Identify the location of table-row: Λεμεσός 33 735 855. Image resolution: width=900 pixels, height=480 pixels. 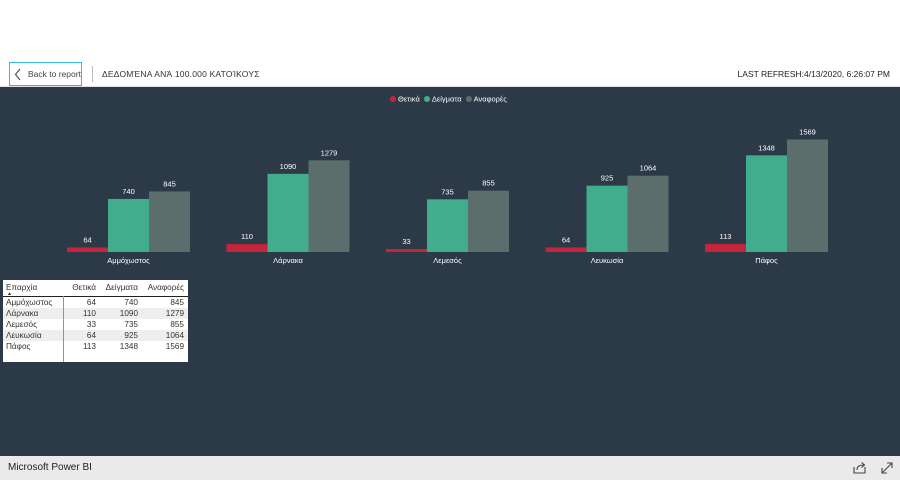
(95, 324).